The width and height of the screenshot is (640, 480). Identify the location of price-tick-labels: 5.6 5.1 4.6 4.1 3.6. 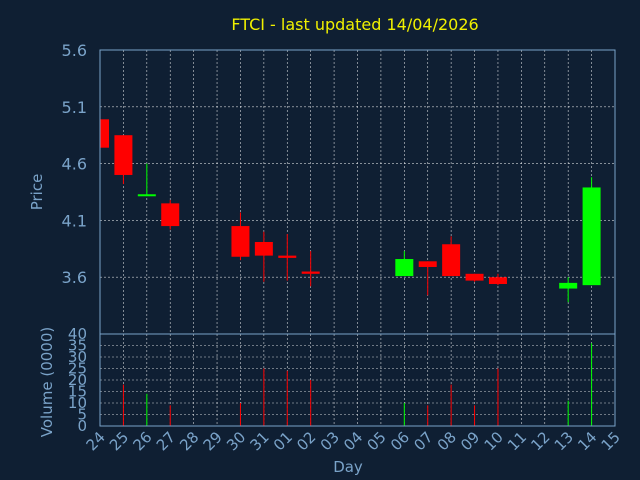
(74, 164).